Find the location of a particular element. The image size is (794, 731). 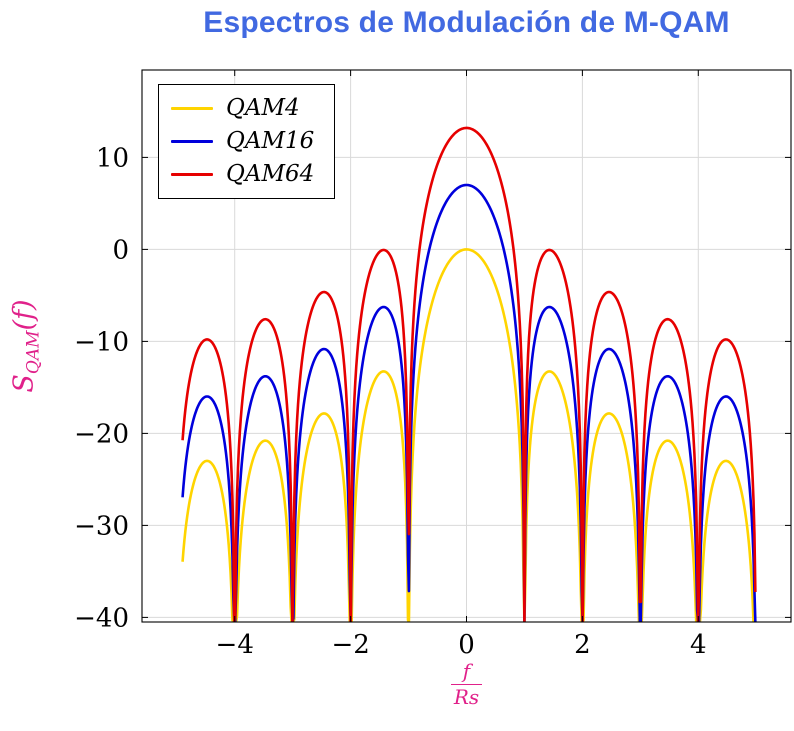

svg-text: −40 is located at coordinates (101, 618).